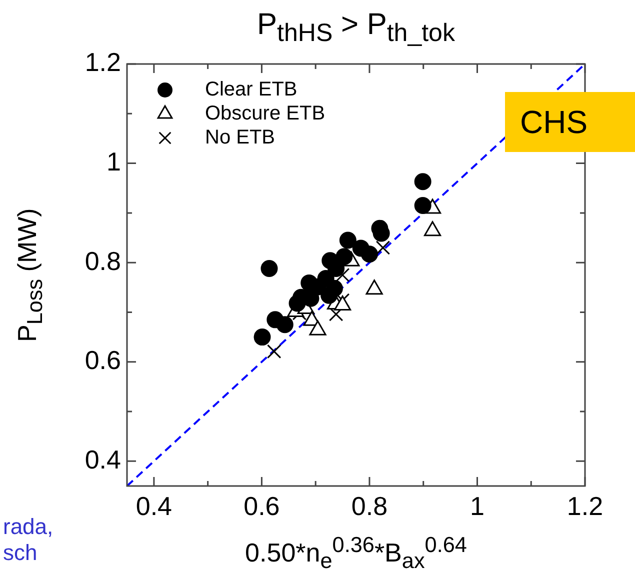  What do you see at coordinates (102, 261) in the screenshot?
I see `y-tick-label: 0.8` at bounding box center [102, 261].